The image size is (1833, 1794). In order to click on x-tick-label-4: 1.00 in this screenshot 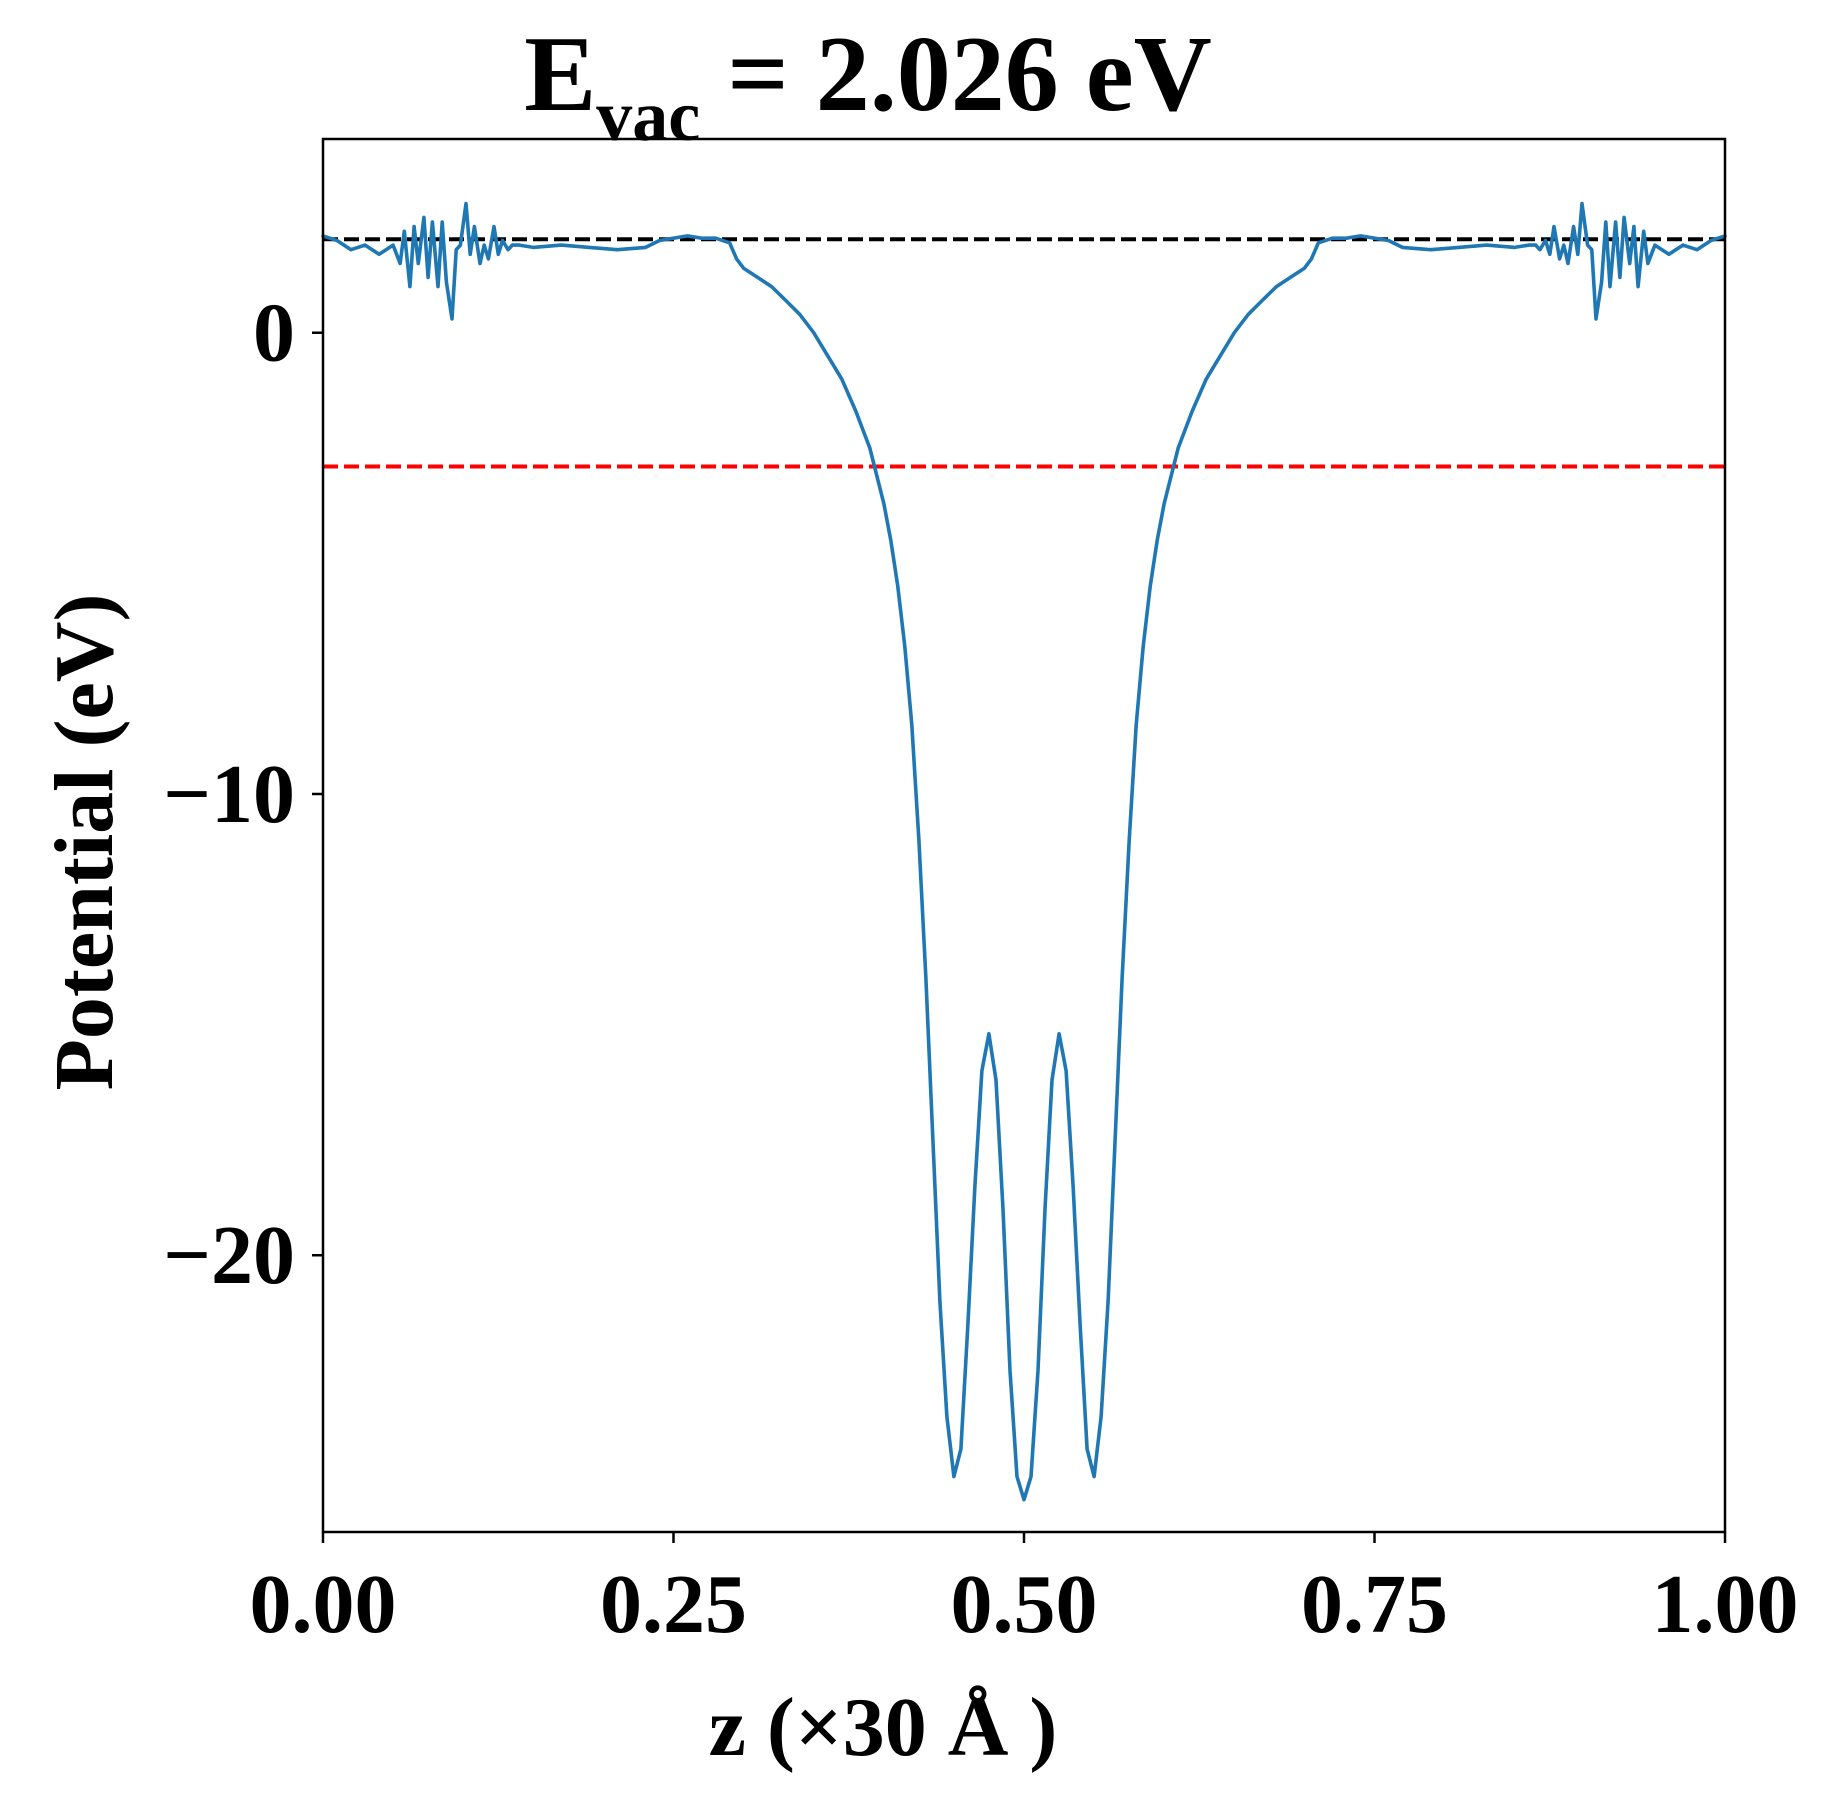, I will do `click(1725, 1604)`.